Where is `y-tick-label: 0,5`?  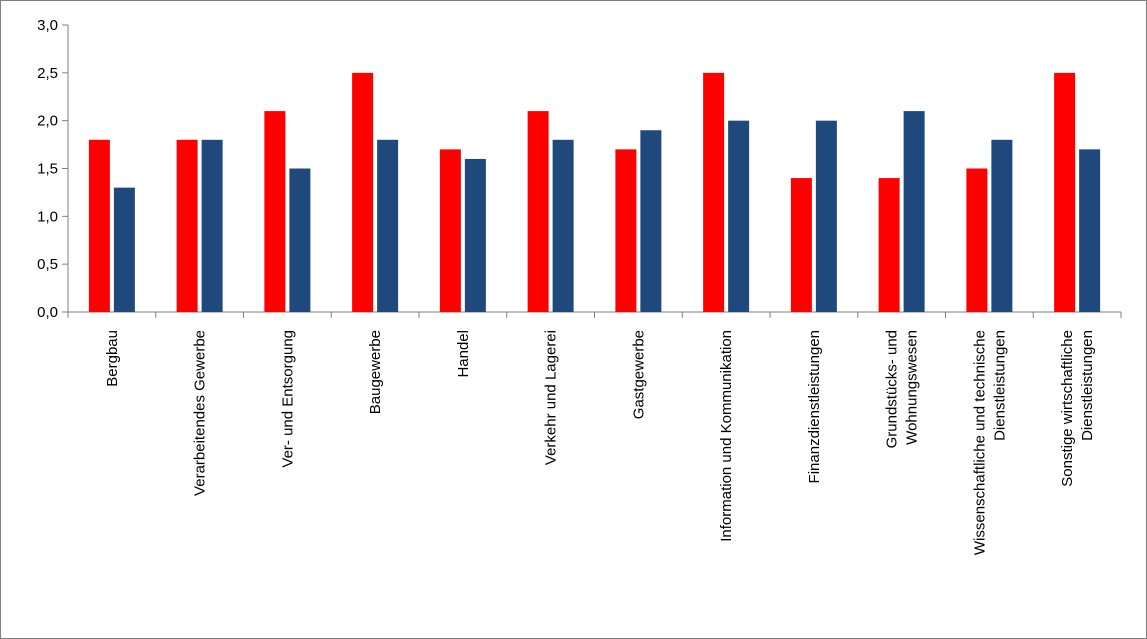 y-tick-label: 0,5 is located at coordinates (47, 264).